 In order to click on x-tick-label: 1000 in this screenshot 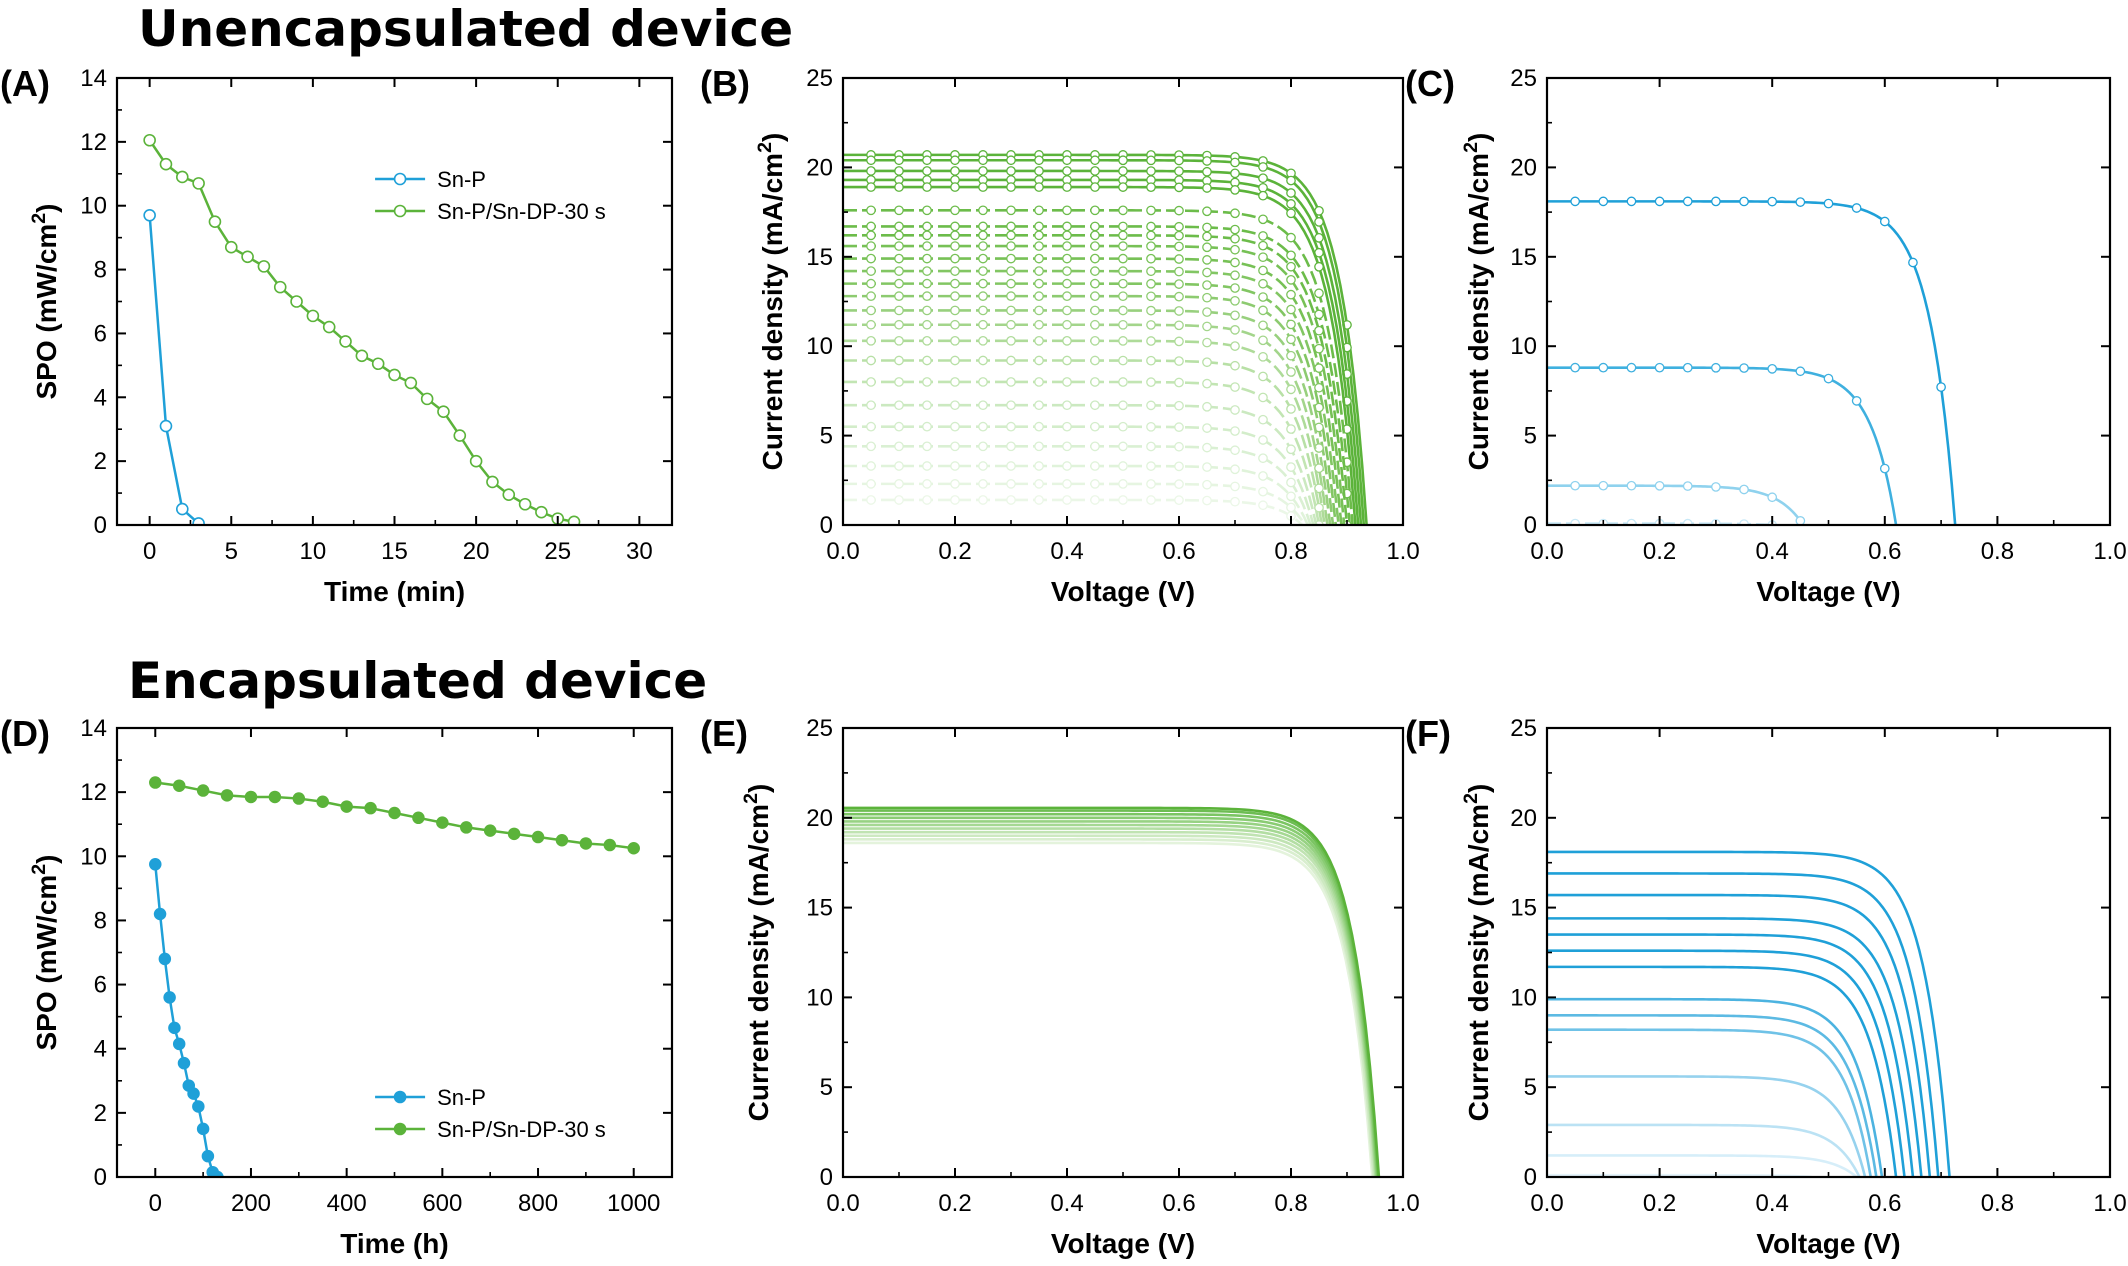, I will do `click(633, 1203)`.